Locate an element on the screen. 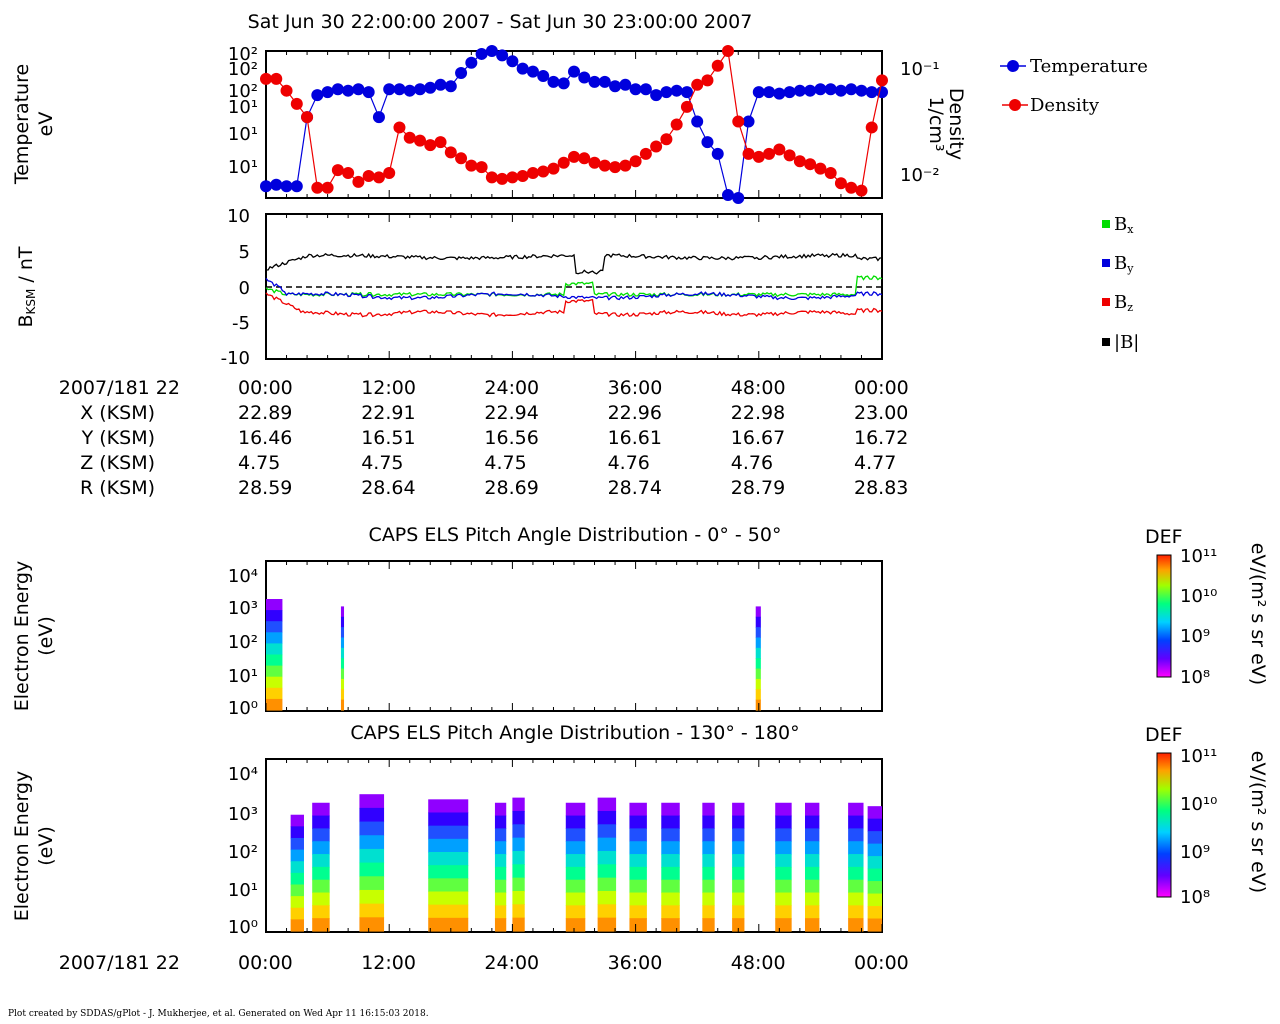  panel3-ytick: 10³ is located at coordinates (243, 608).